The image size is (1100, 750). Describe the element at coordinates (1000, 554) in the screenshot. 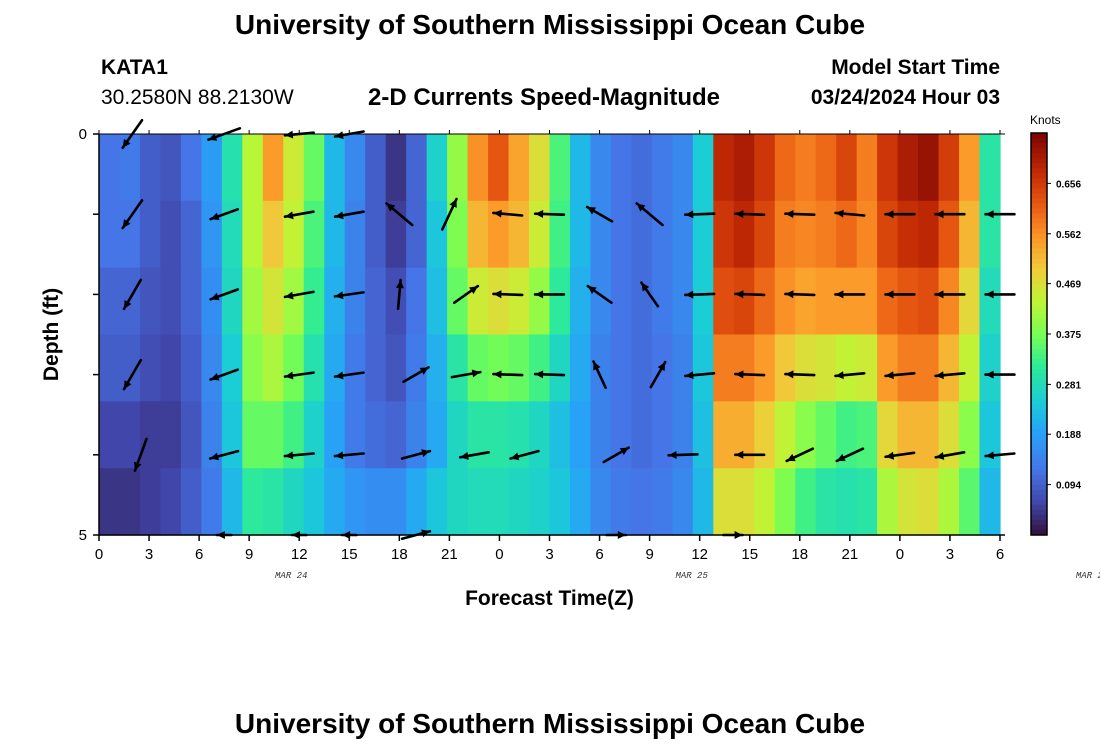

I see `x-tick-label: 6` at that location.